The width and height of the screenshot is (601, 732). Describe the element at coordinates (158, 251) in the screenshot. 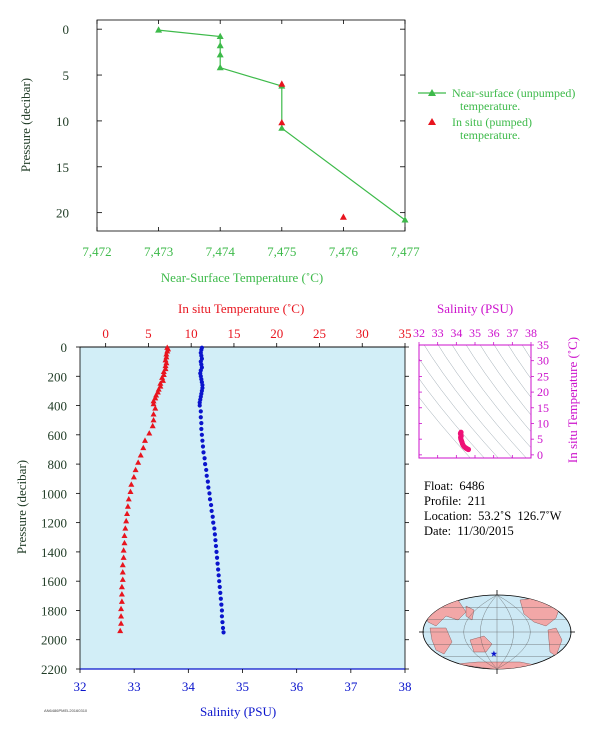

I see `near-surface-x-tick-label: 7,473` at that location.